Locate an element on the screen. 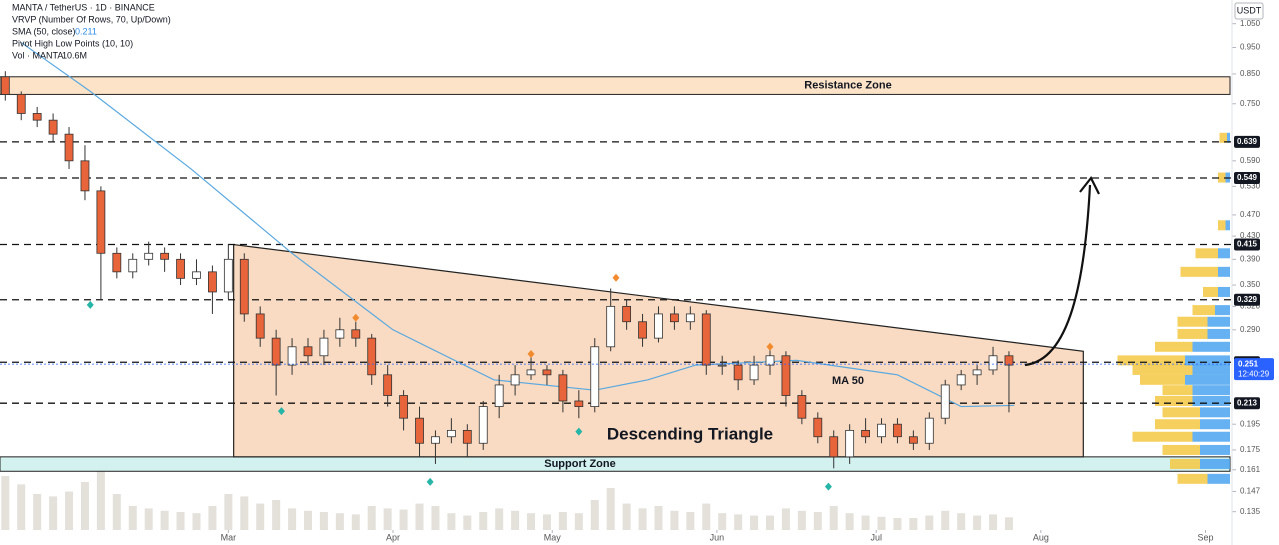 This screenshot has width=1279, height=545. x-tick-label: Apr is located at coordinates (393, 537).